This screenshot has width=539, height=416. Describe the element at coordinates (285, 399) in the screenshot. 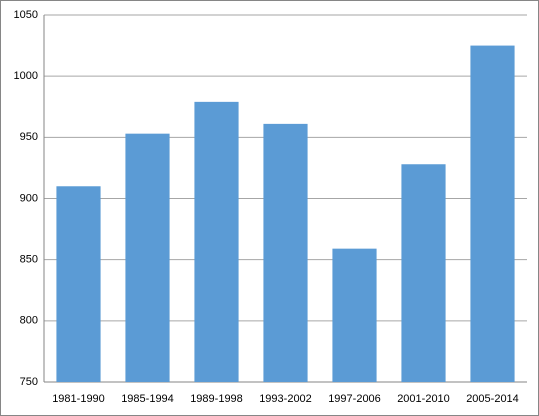

I see `x-tick-label: 1993-2002` at that location.